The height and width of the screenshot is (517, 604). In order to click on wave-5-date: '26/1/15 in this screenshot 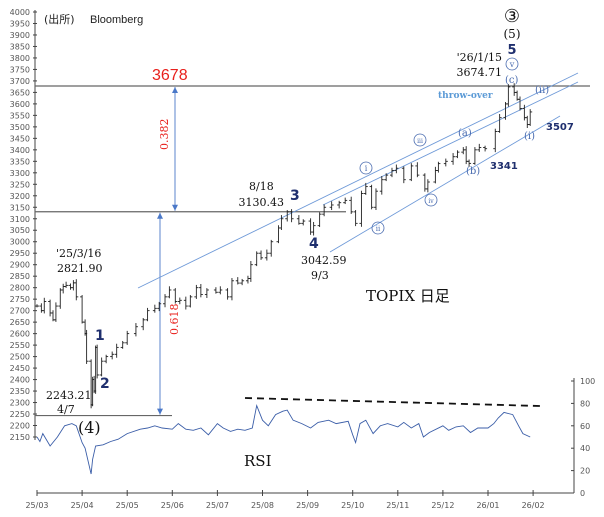, I will do `click(479, 57)`.